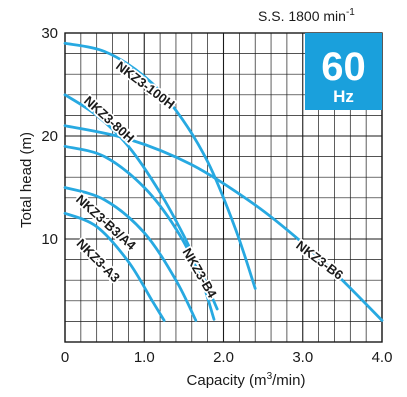 Image resolution: width=407 pixels, height=397 pixels. What do you see at coordinates (26, 180) in the screenshot?
I see `y-axis-label: Total head (m)` at bounding box center [26, 180].